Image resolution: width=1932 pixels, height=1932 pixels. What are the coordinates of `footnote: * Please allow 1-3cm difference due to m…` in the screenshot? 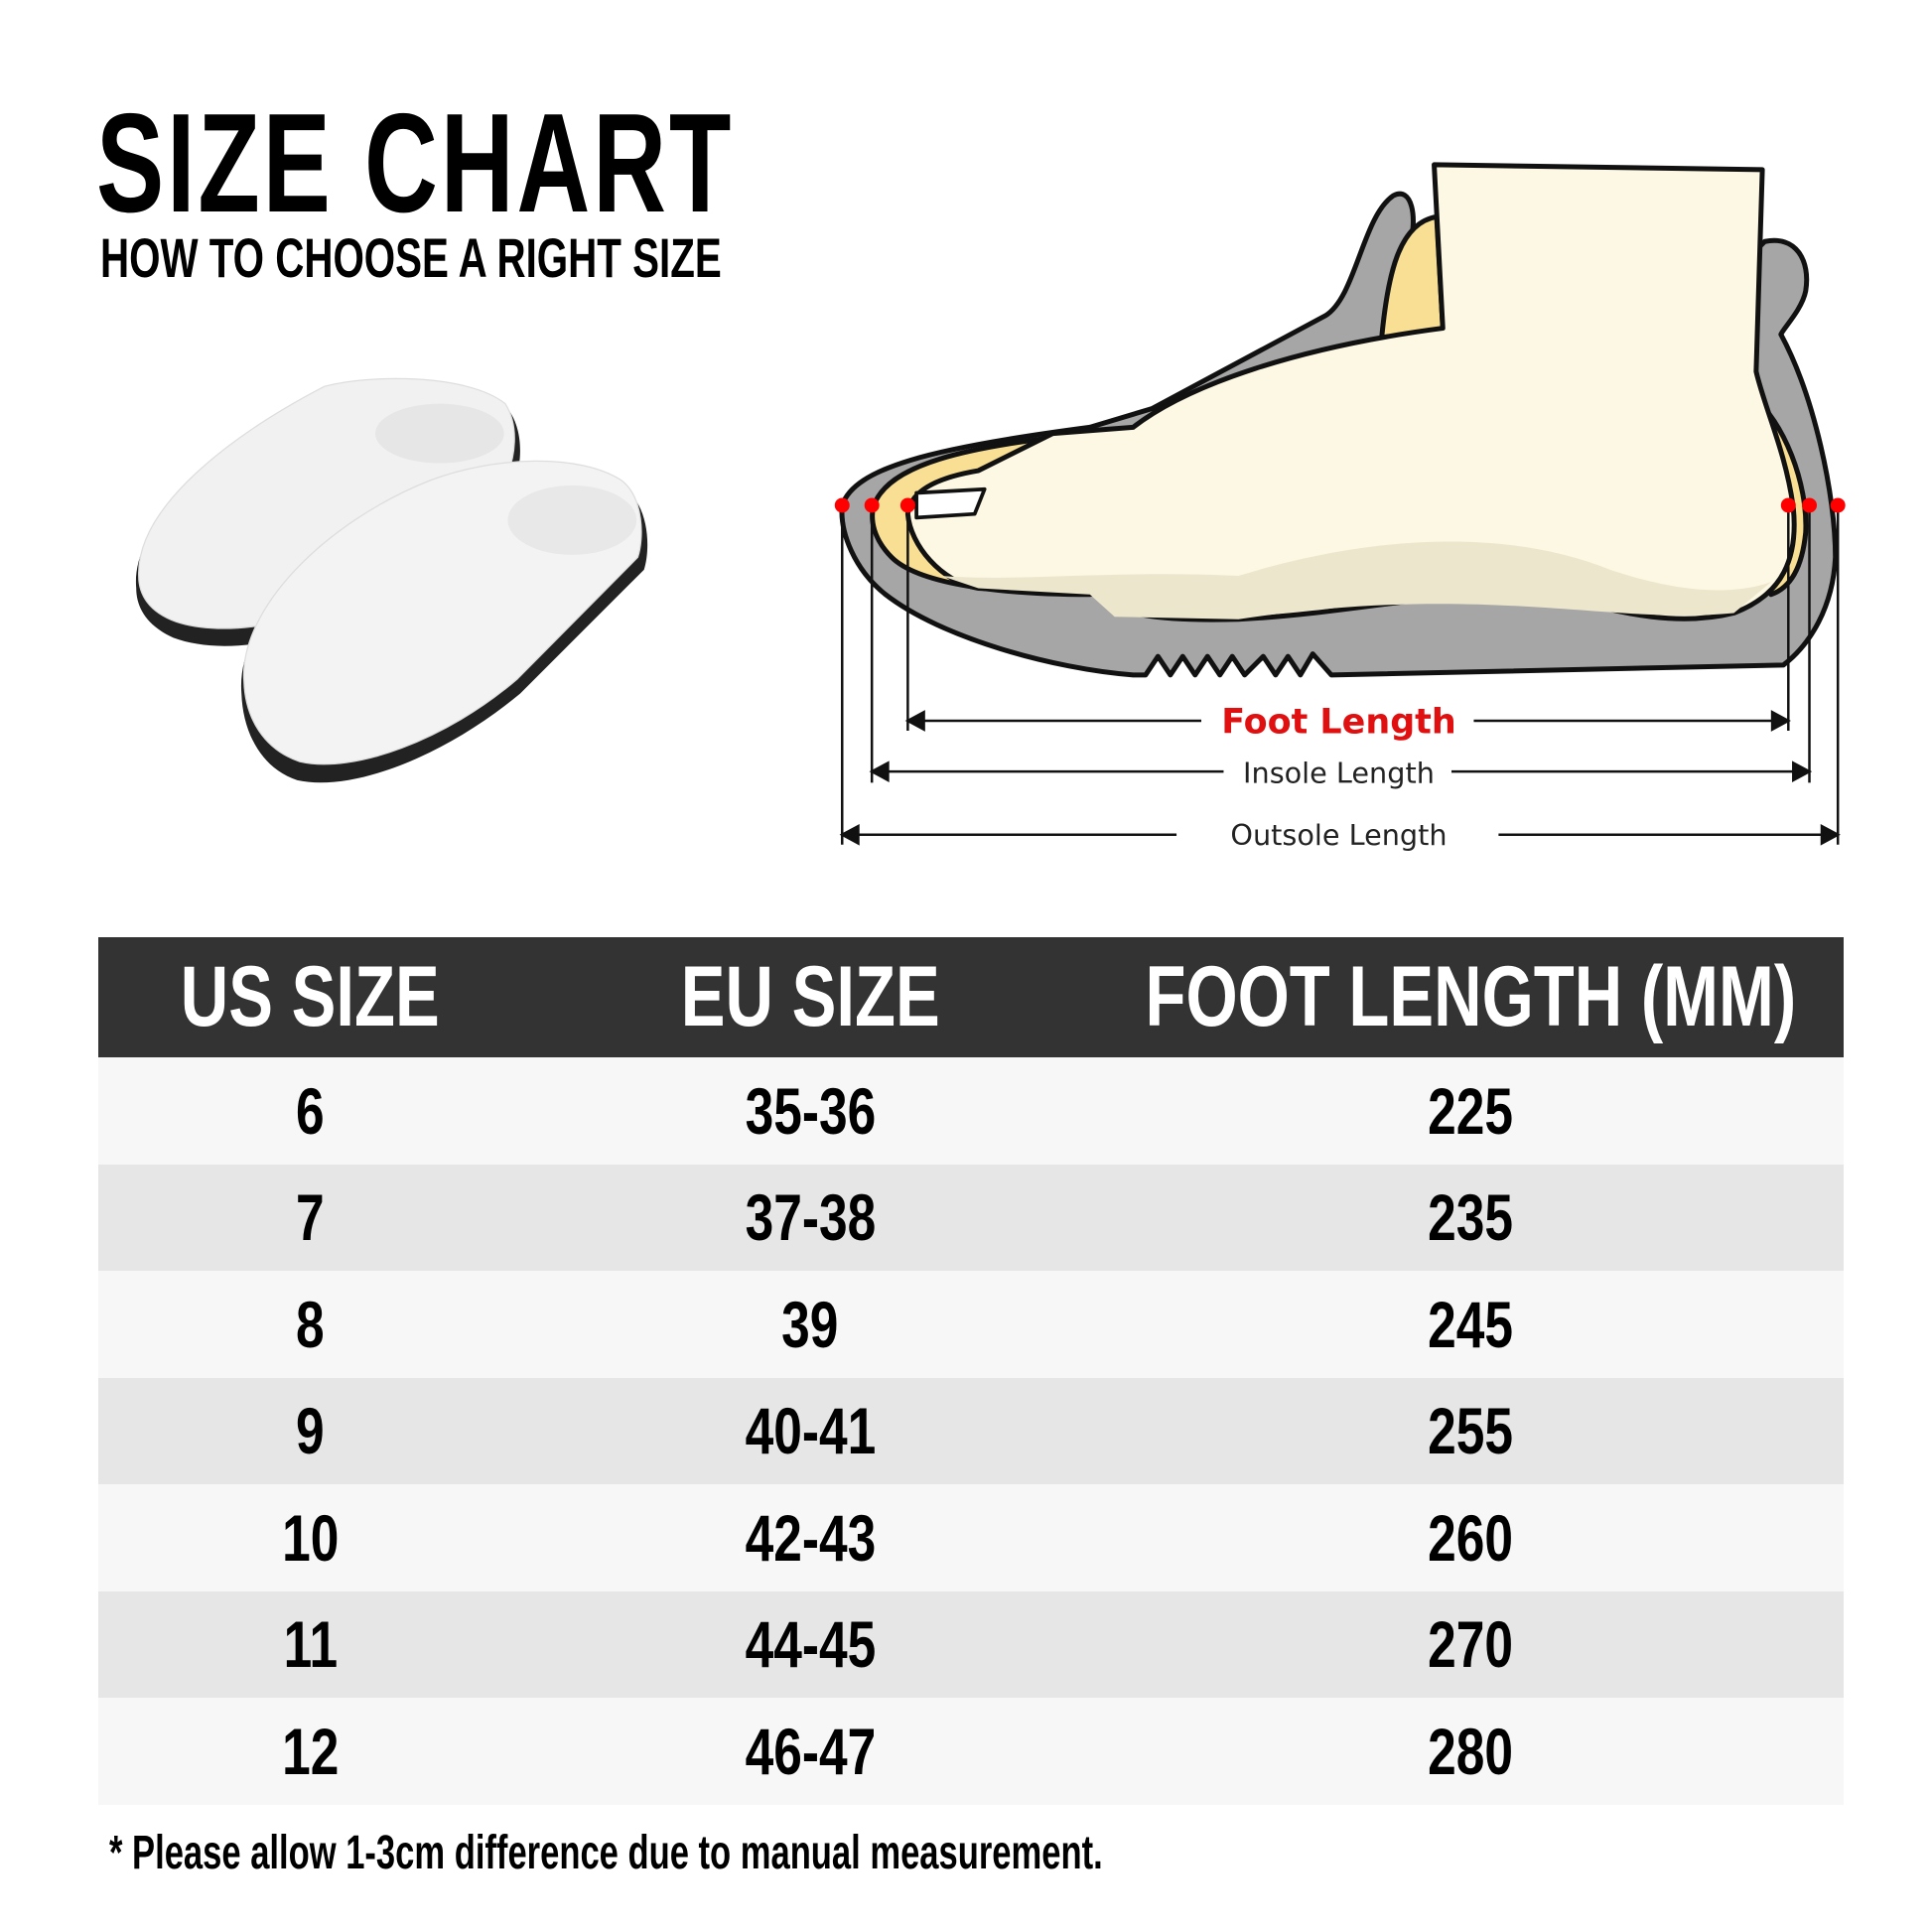 It's located at (606, 1853).